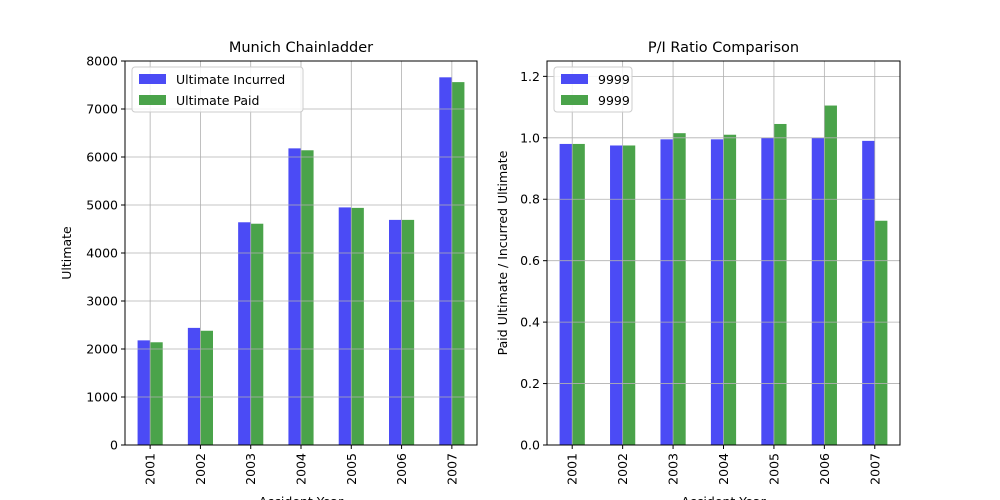  I want to click on y-tick-label: 7000, so click(102, 109).